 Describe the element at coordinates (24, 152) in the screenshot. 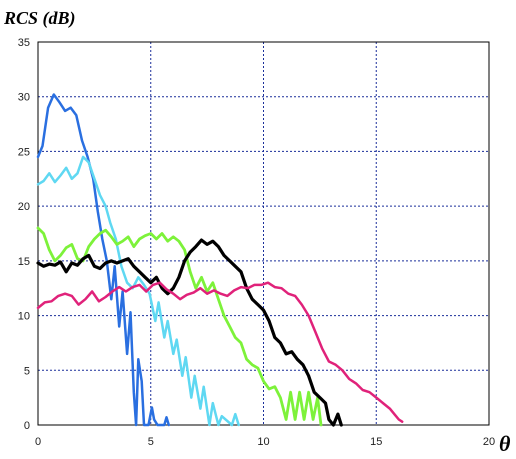

I see `y-tick-label-5: 25` at that location.